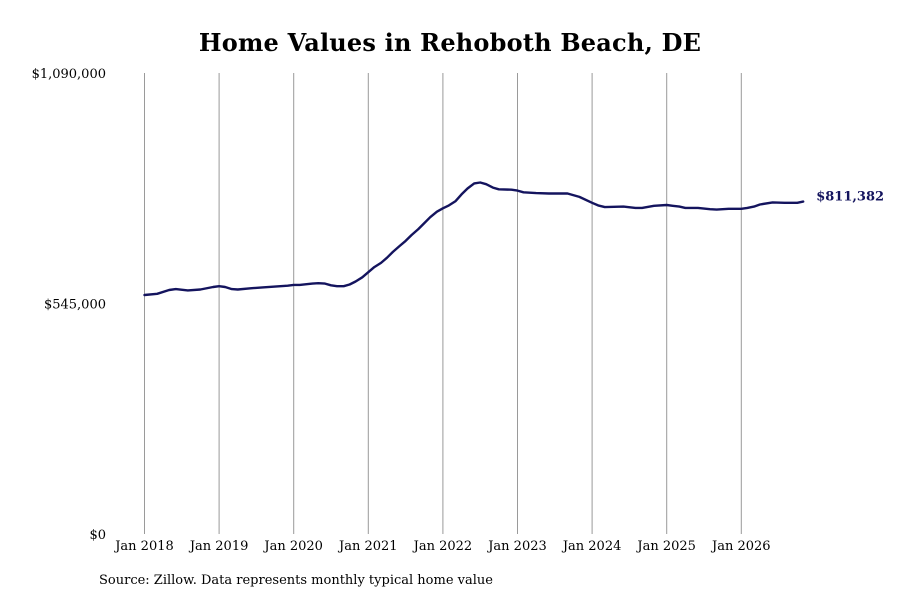  What do you see at coordinates (69, 74) in the screenshot?
I see `y-tick-label: $1,090,000` at bounding box center [69, 74].